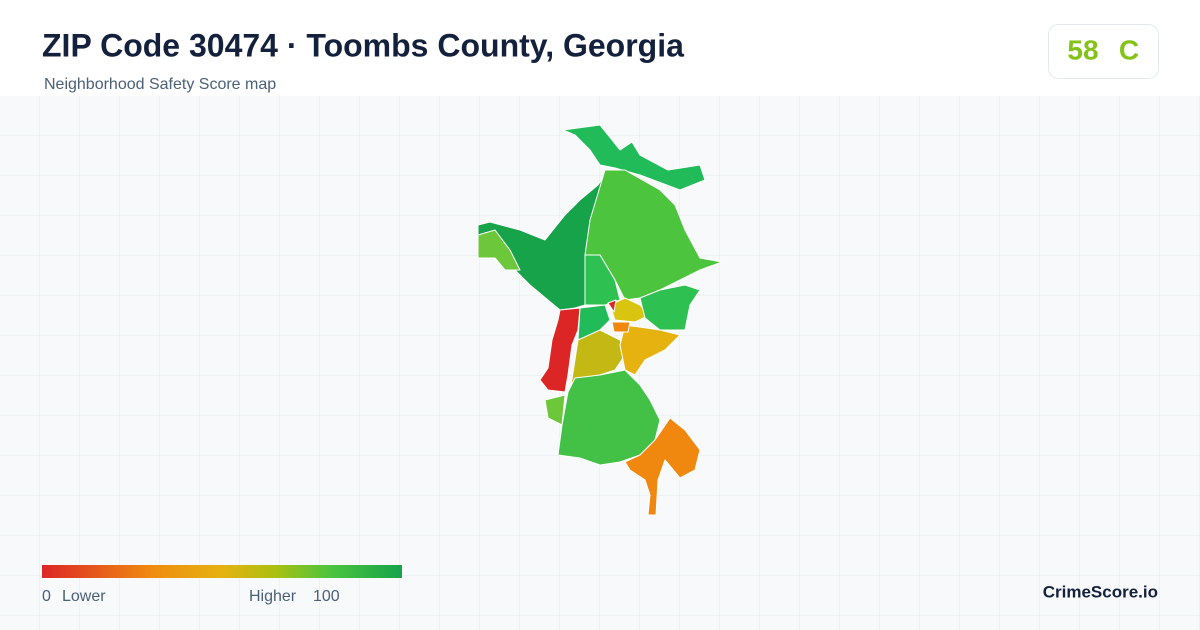  I want to click on zip-areas, so click(600, 320).